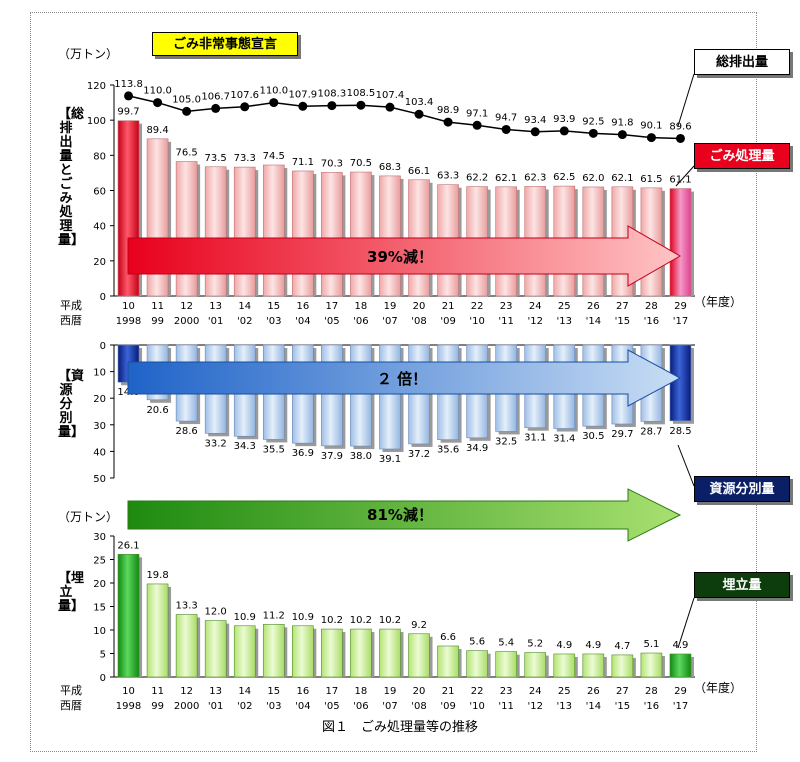 The image size is (800, 762). Describe the element at coordinates (99, 227) in the screenshot. I see `top-y-tick-label: 40` at that location.